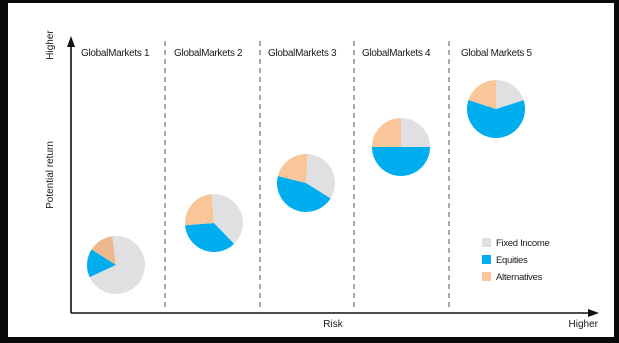 The image size is (619, 343). I want to click on column-label-4: GlobalMarkets 4, so click(396, 53).